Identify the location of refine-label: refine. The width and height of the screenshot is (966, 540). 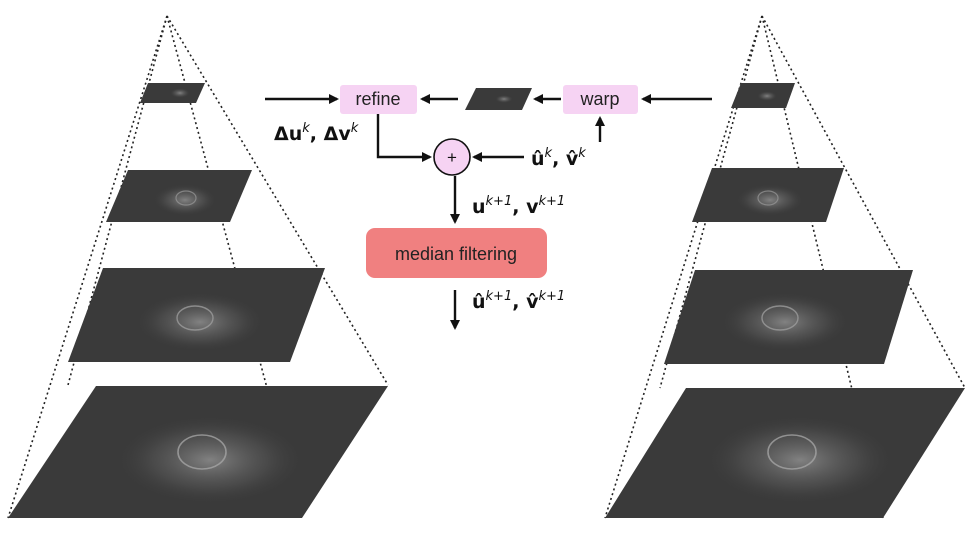
(377, 99).